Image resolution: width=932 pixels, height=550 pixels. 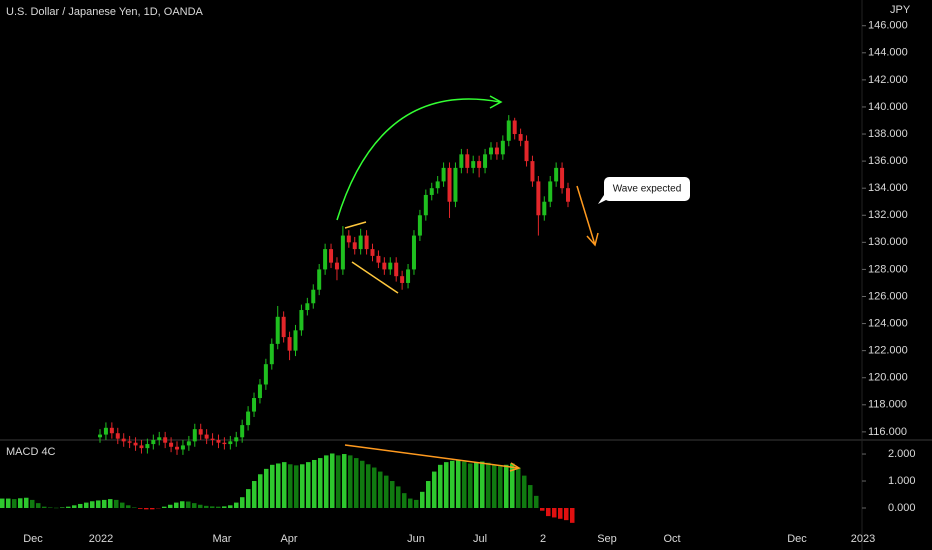 I want to click on axis-unit: JPY, so click(x=900, y=10).